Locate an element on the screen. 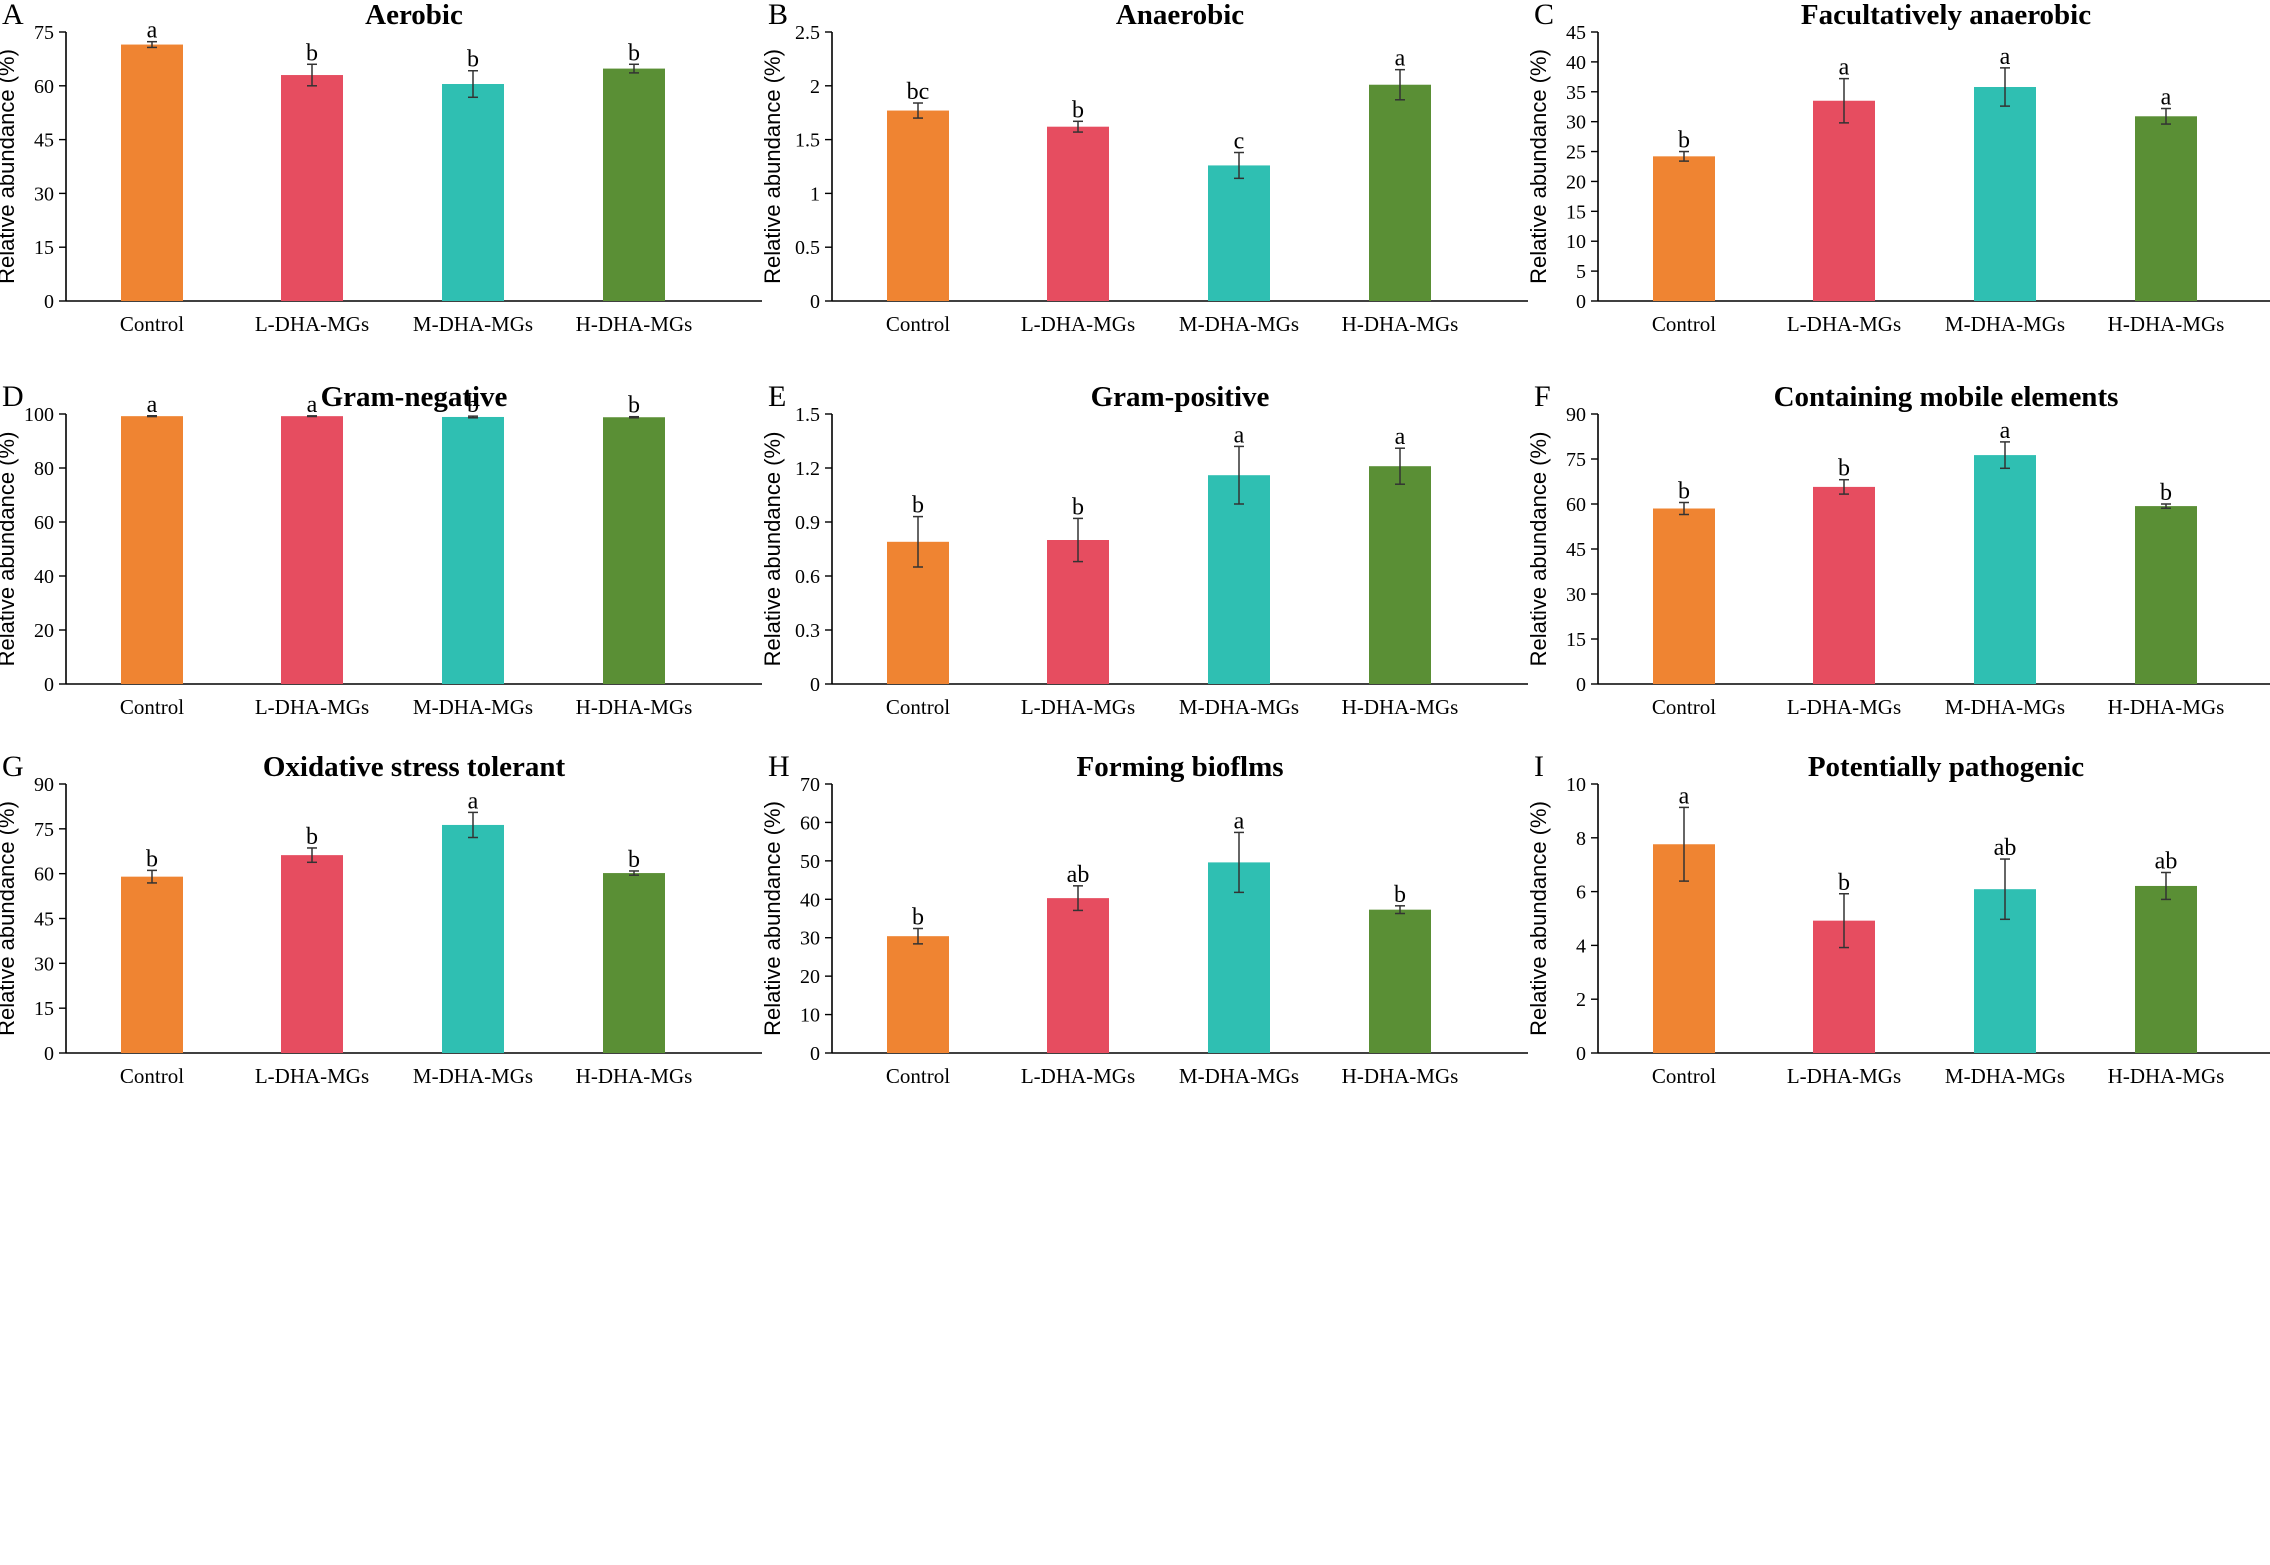  panel-letter: I is located at coordinates (1539, 766).